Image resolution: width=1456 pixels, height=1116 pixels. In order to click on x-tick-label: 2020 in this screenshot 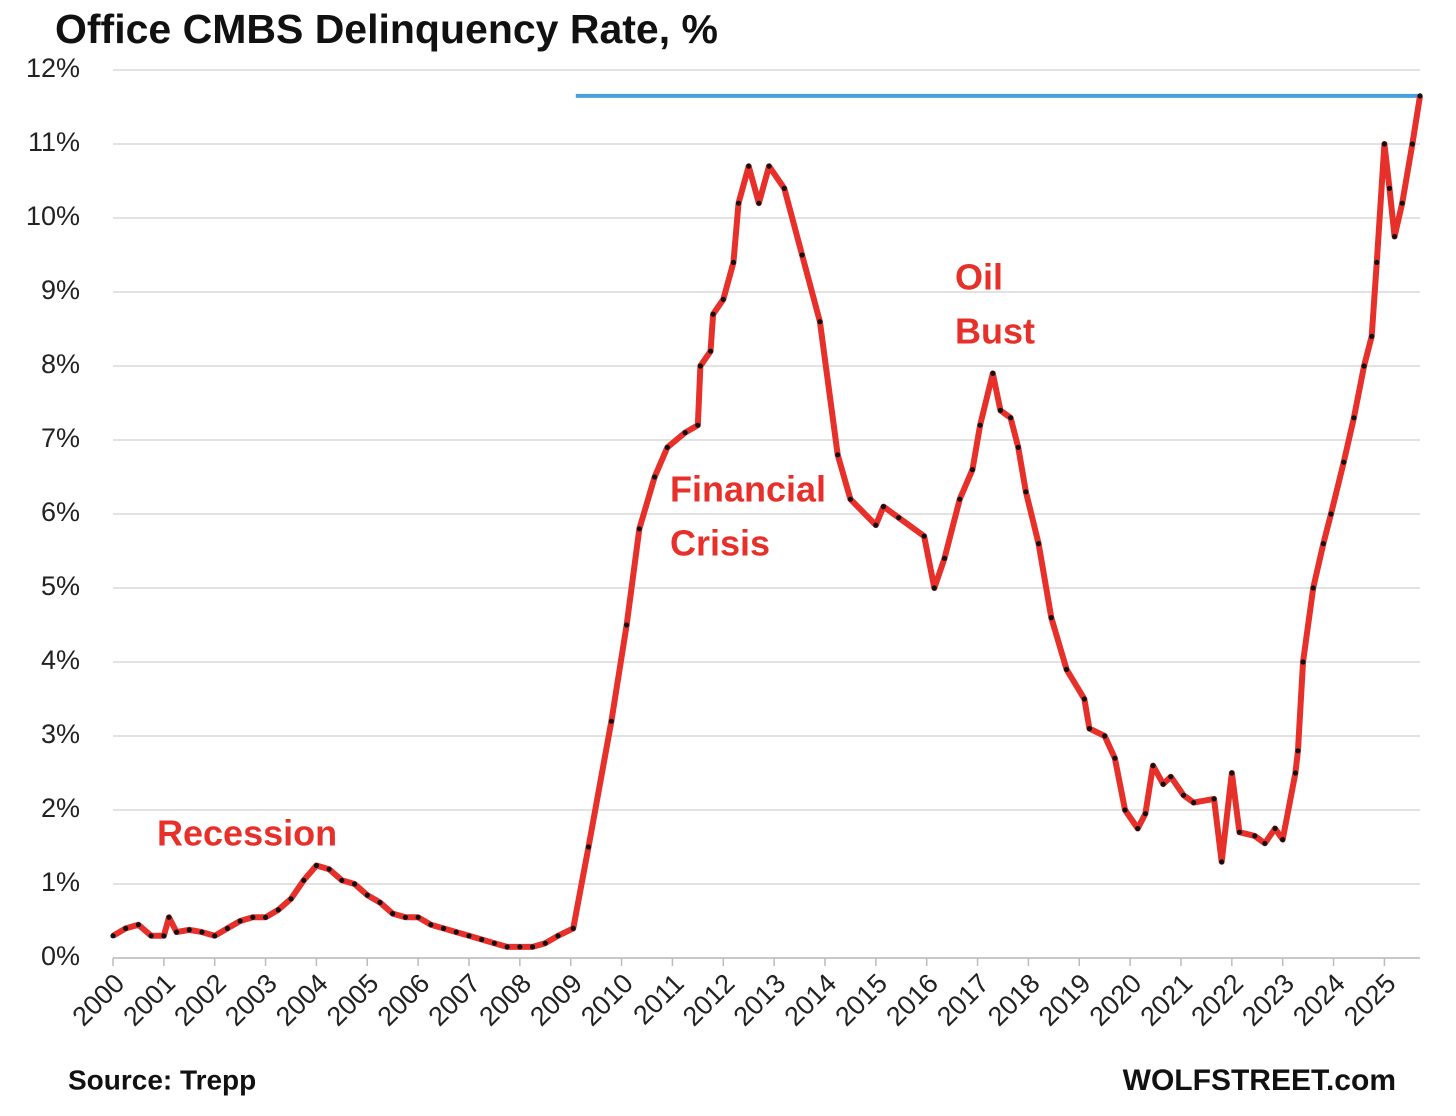, I will do `click(1116, 1000)`.